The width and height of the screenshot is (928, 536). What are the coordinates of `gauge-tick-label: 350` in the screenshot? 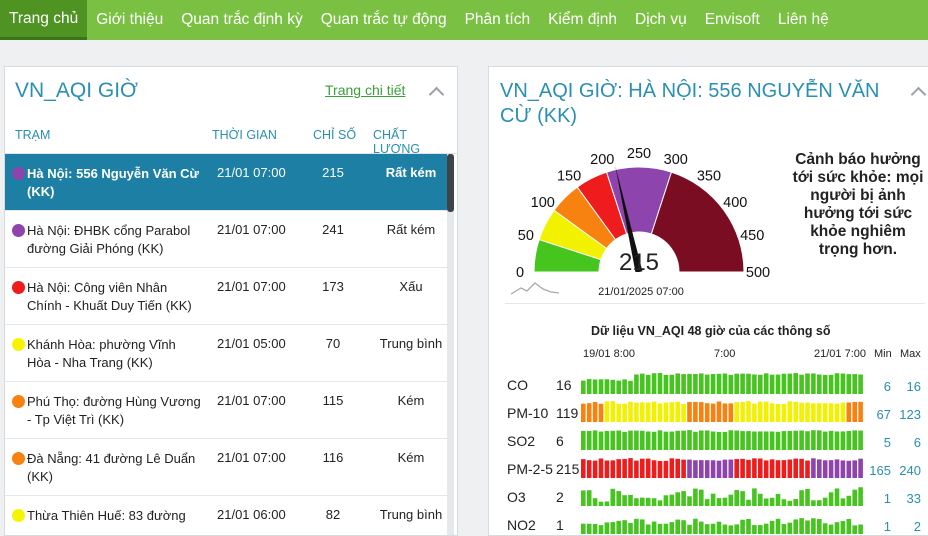 It's located at (709, 177).